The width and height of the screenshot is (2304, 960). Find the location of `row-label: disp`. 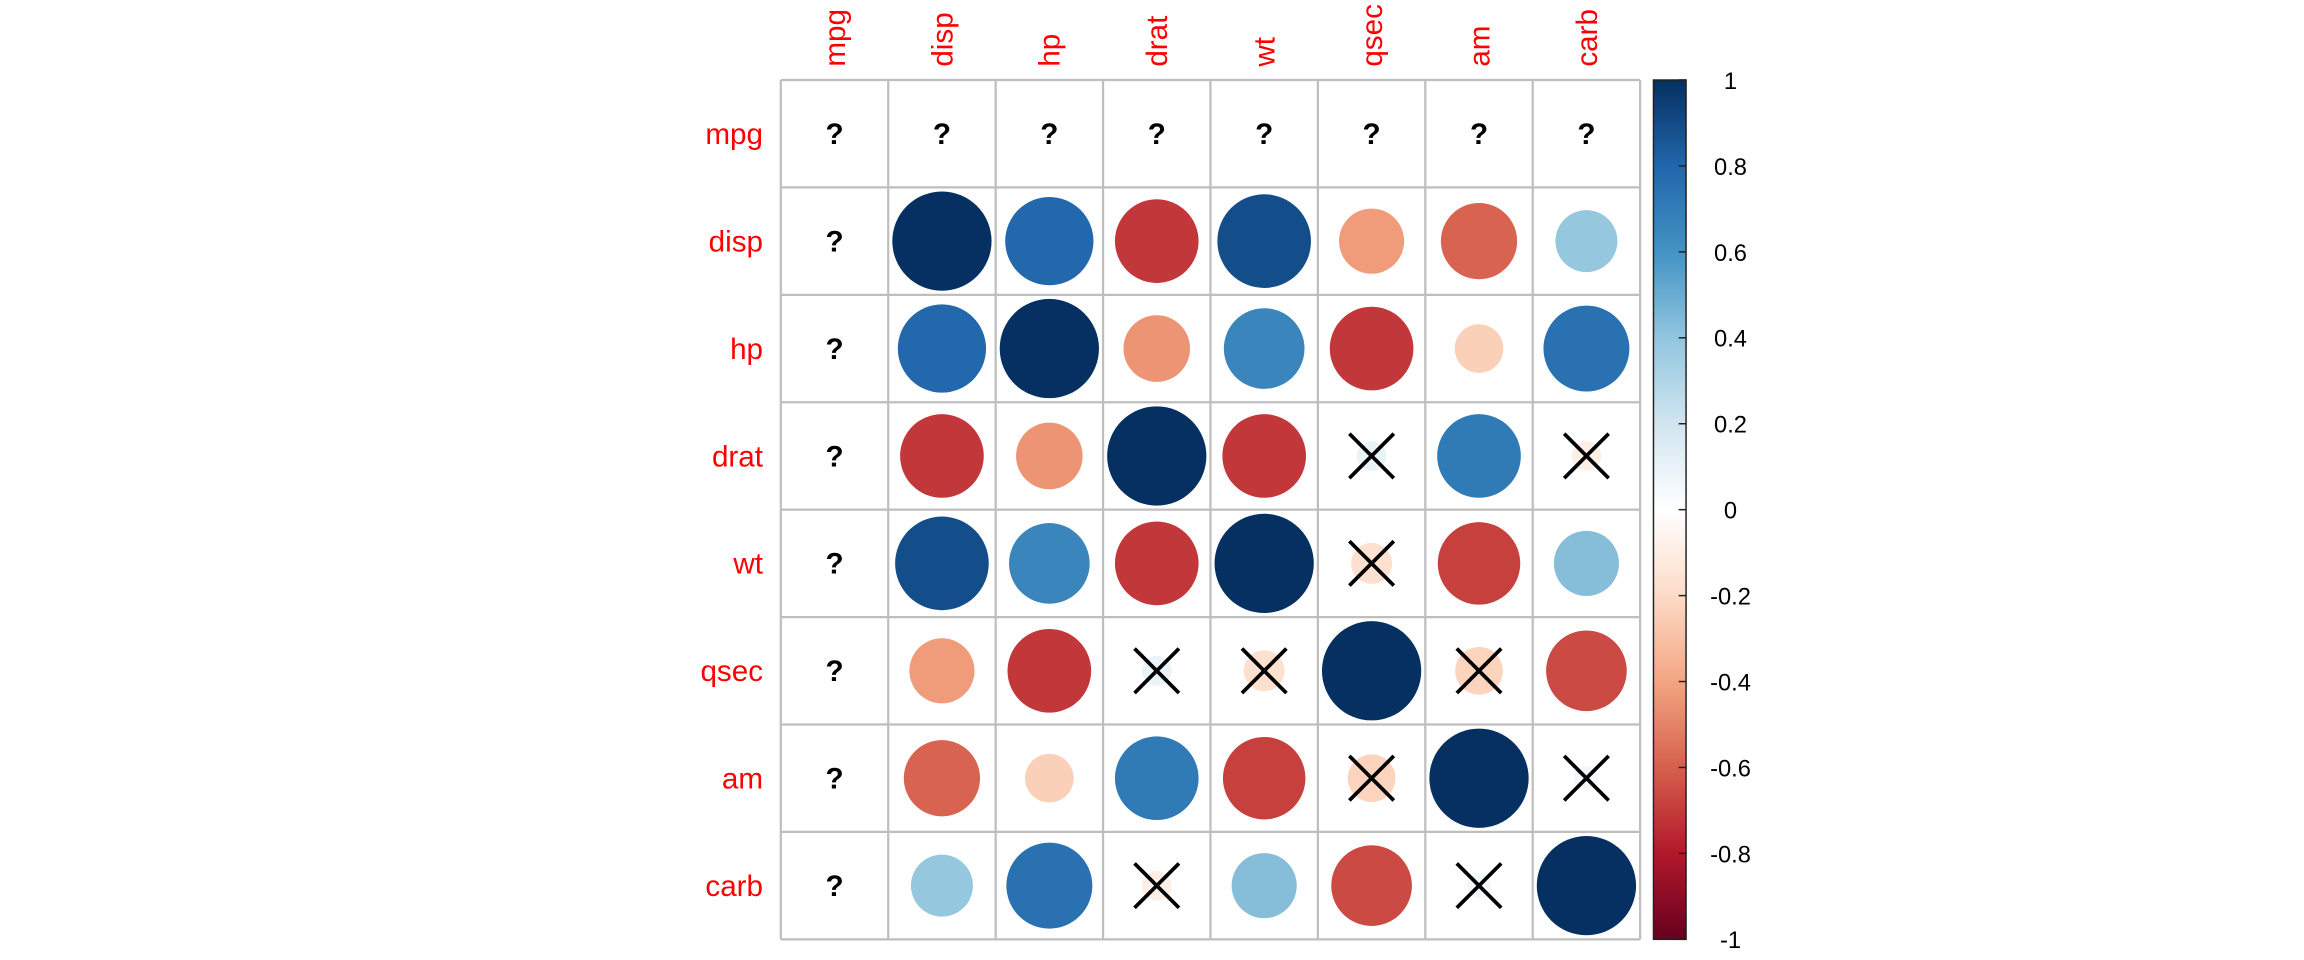

row-label: disp is located at coordinates (736, 242).